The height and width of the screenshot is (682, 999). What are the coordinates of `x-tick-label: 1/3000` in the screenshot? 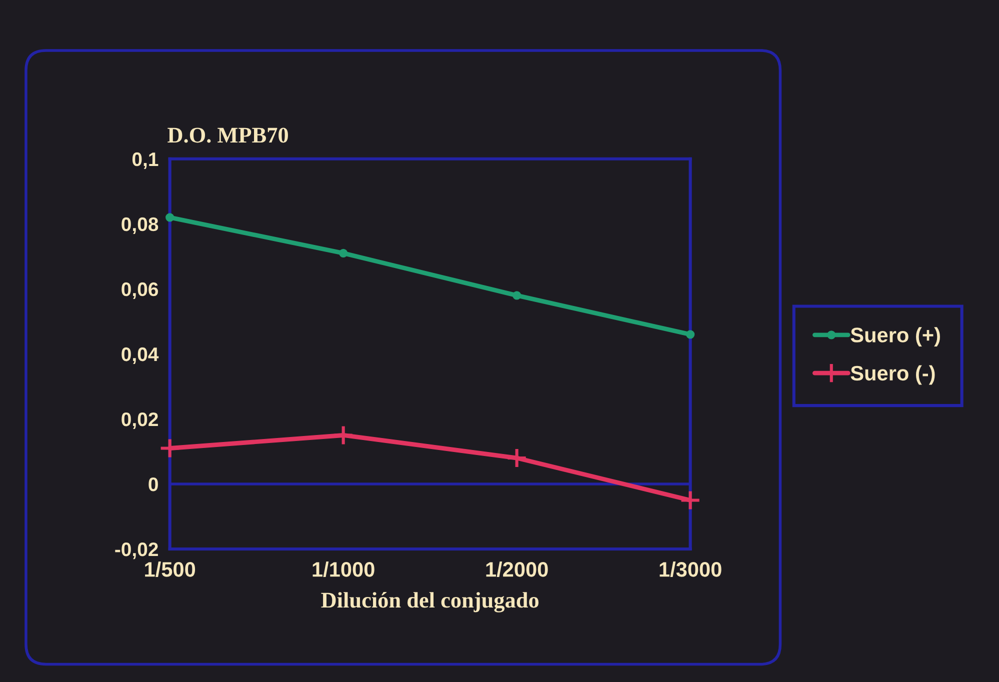 It's located at (691, 570).